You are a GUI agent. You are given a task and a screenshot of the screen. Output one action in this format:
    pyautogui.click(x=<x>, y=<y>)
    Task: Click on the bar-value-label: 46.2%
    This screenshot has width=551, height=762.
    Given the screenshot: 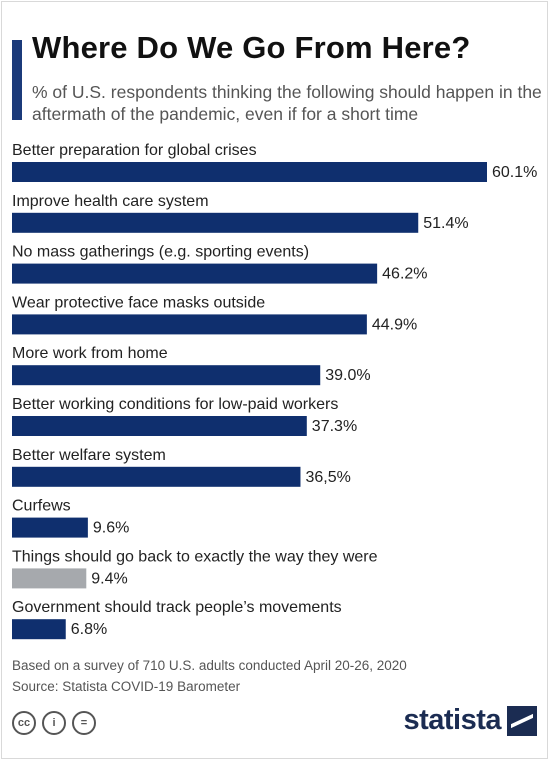 What is the action you would take?
    pyautogui.click(x=404, y=274)
    